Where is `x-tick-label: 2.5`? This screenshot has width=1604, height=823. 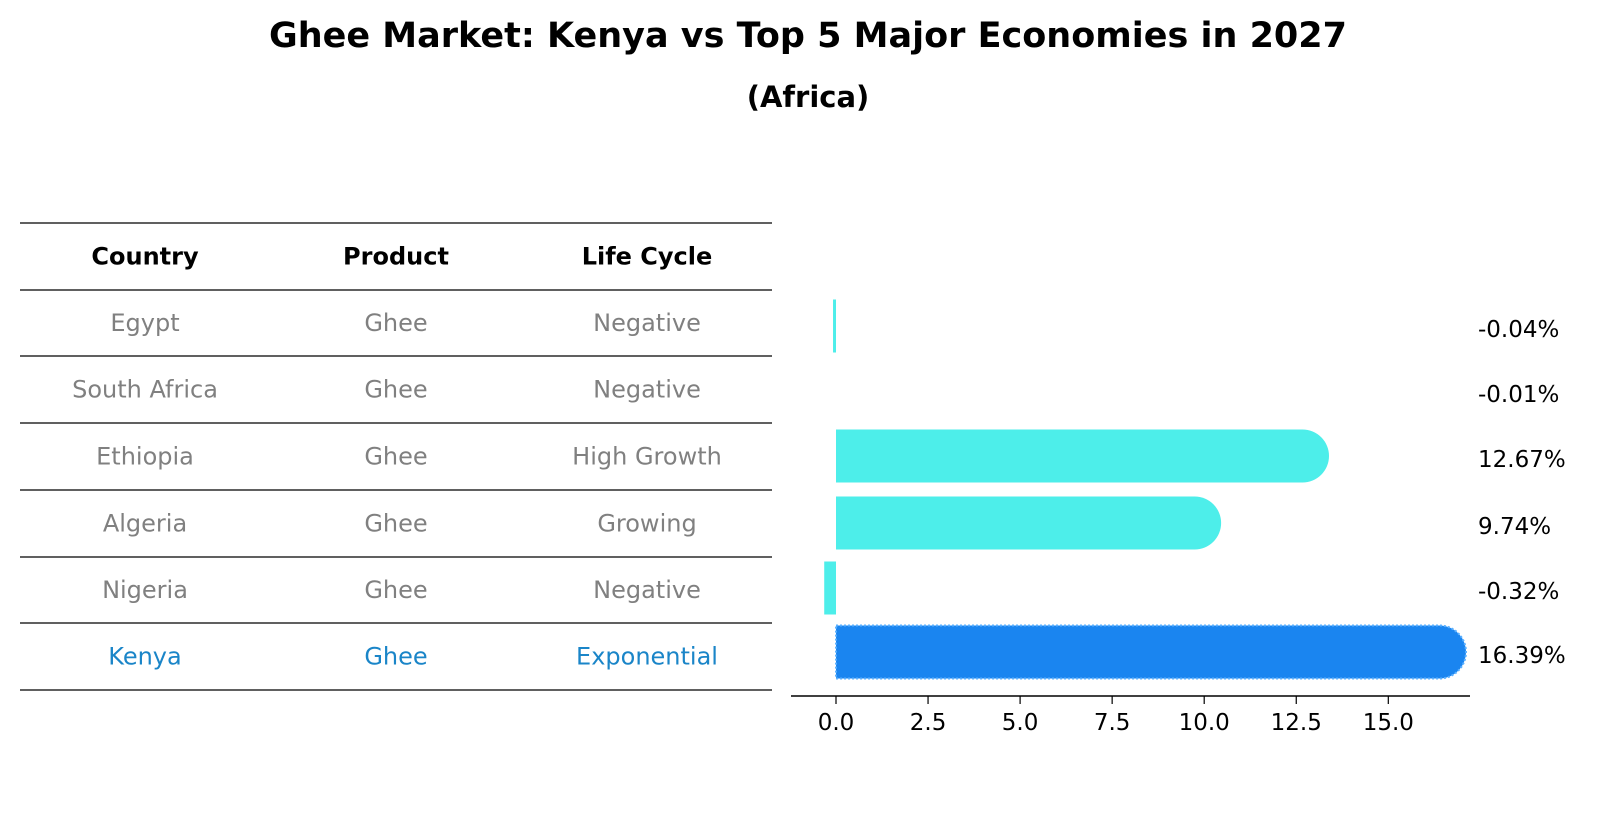 x-tick-label: 2.5 is located at coordinates (928, 723).